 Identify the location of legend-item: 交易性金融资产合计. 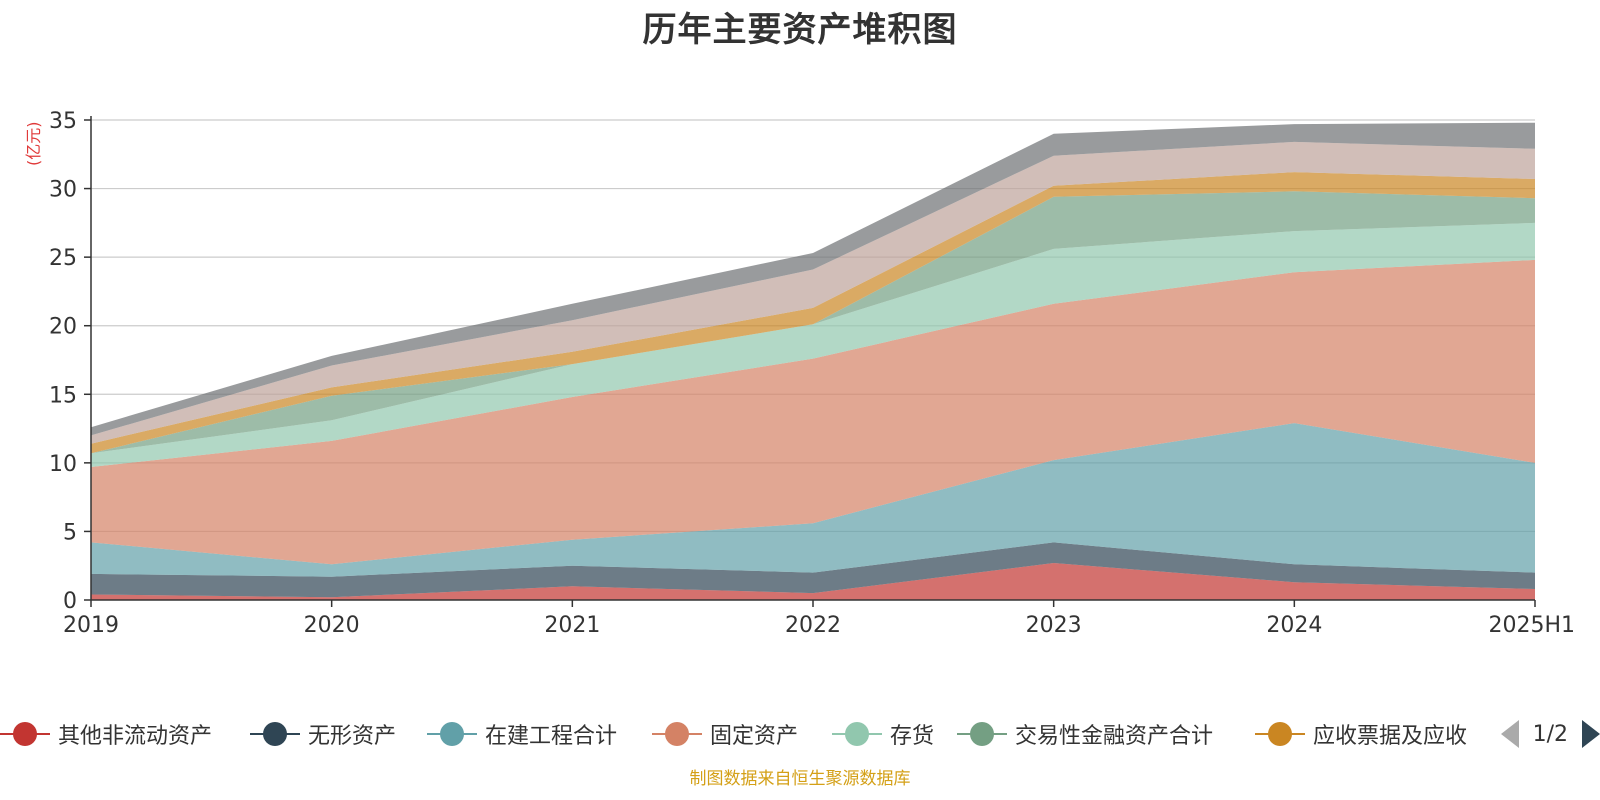
(1085, 734).